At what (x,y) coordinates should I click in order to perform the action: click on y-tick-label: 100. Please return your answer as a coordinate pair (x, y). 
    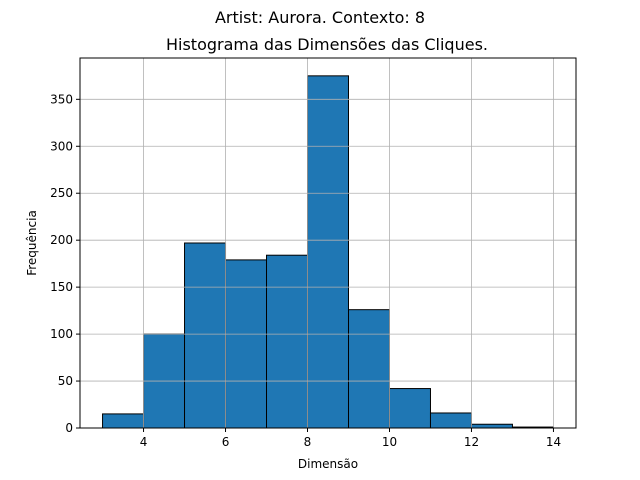
    Looking at the image, I should click on (61, 334).